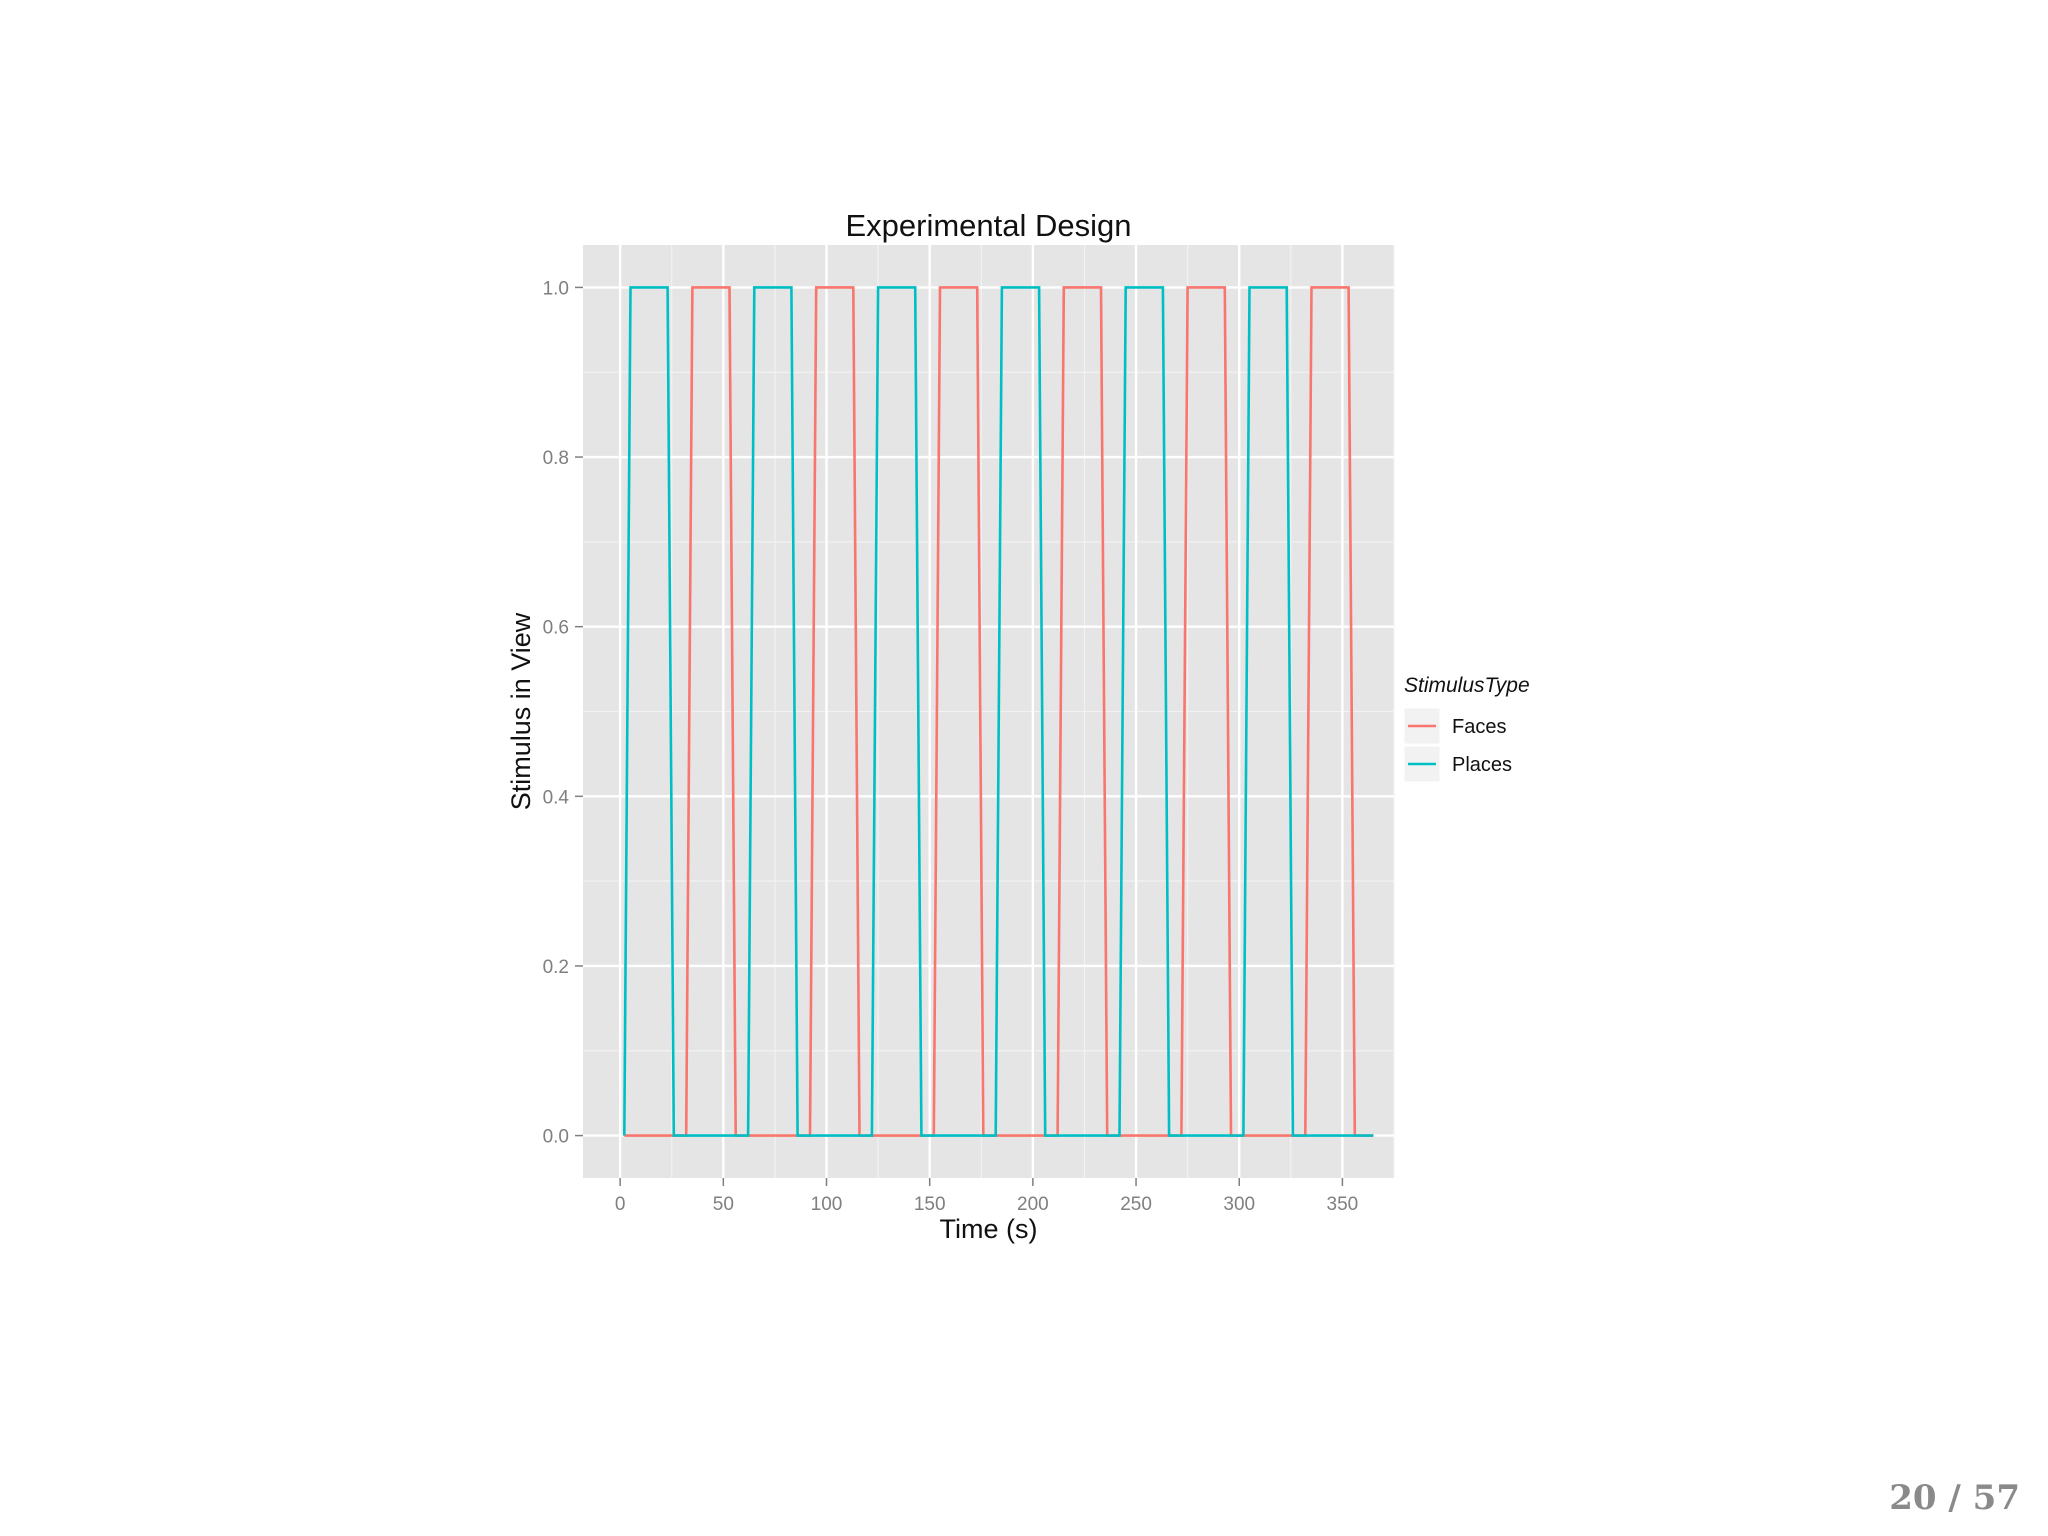 This screenshot has width=2048, height=1536. I want to click on legend-title: StimulusType, so click(1467, 685).